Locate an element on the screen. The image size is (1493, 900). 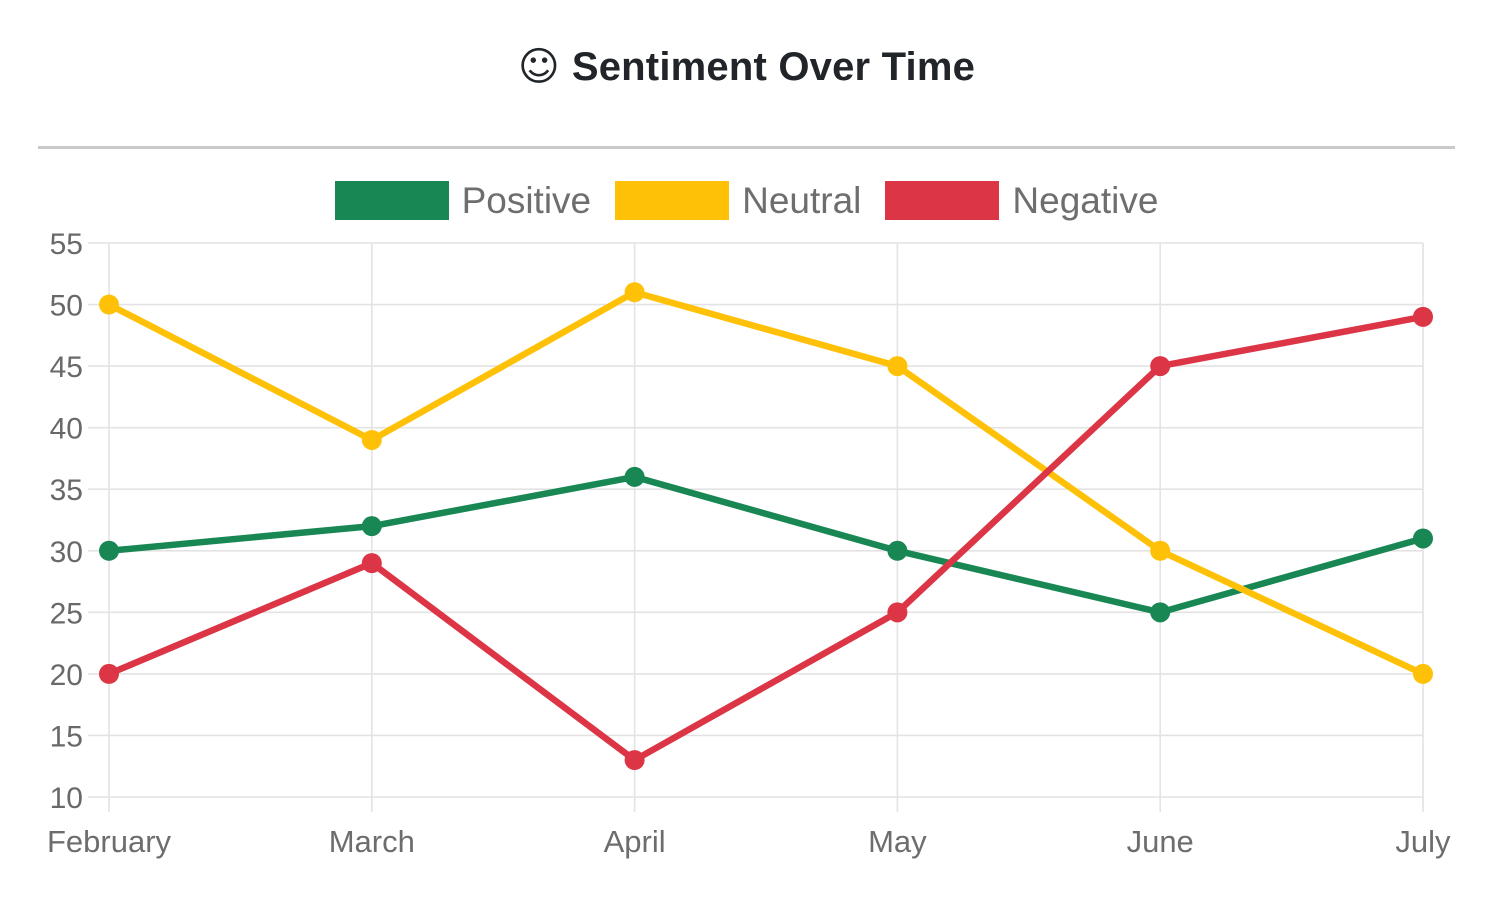
point-negative-february is located at coordinates (109, 673).